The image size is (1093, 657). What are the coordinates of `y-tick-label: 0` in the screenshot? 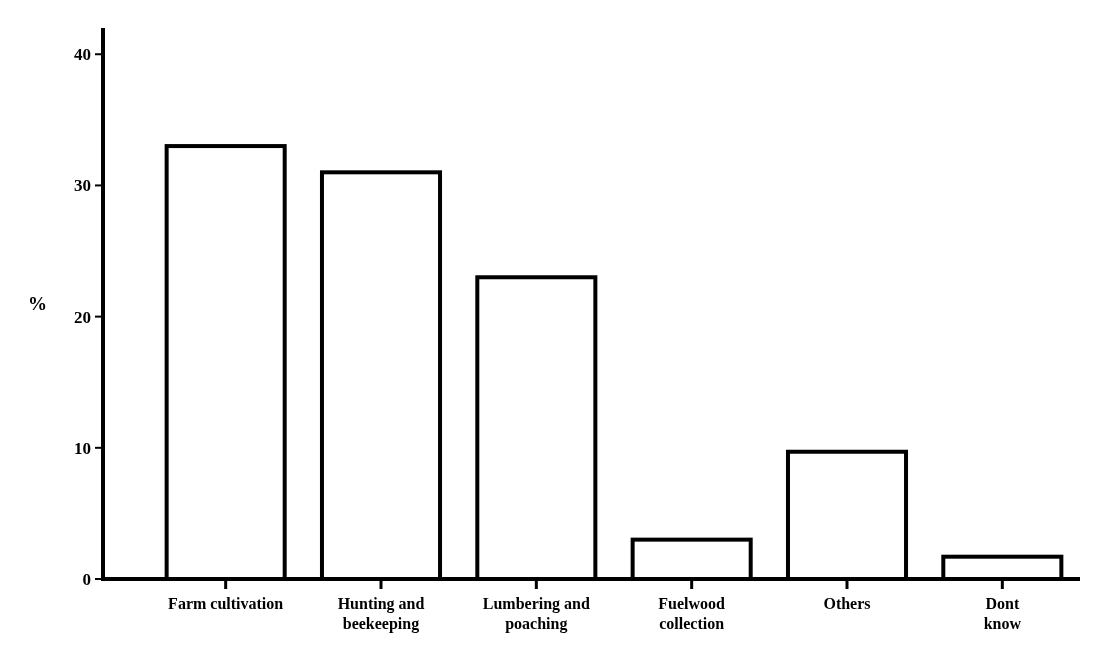 It's located at (86, 579).